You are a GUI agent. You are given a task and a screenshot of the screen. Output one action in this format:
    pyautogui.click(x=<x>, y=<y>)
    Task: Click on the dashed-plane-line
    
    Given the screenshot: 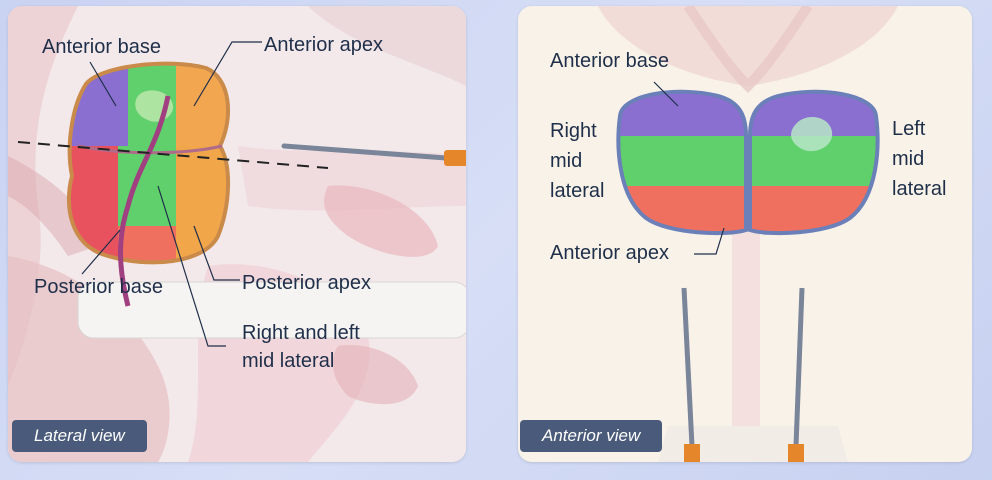 What is the action you would take?
    pyautogui.click(x=173, y=155)
    